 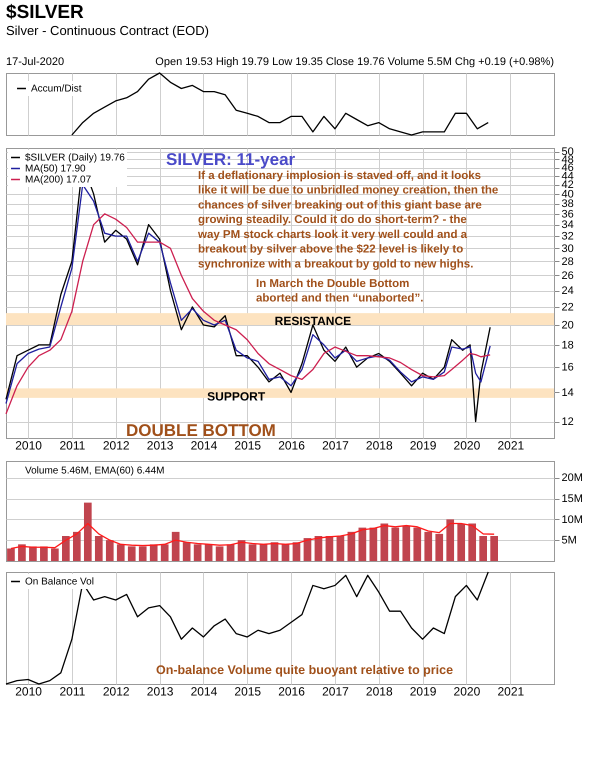 What do you see at coordinates (568, 368) in the screenshot?
I see `y-tick-label: 16` at bounding box center [568, 368].